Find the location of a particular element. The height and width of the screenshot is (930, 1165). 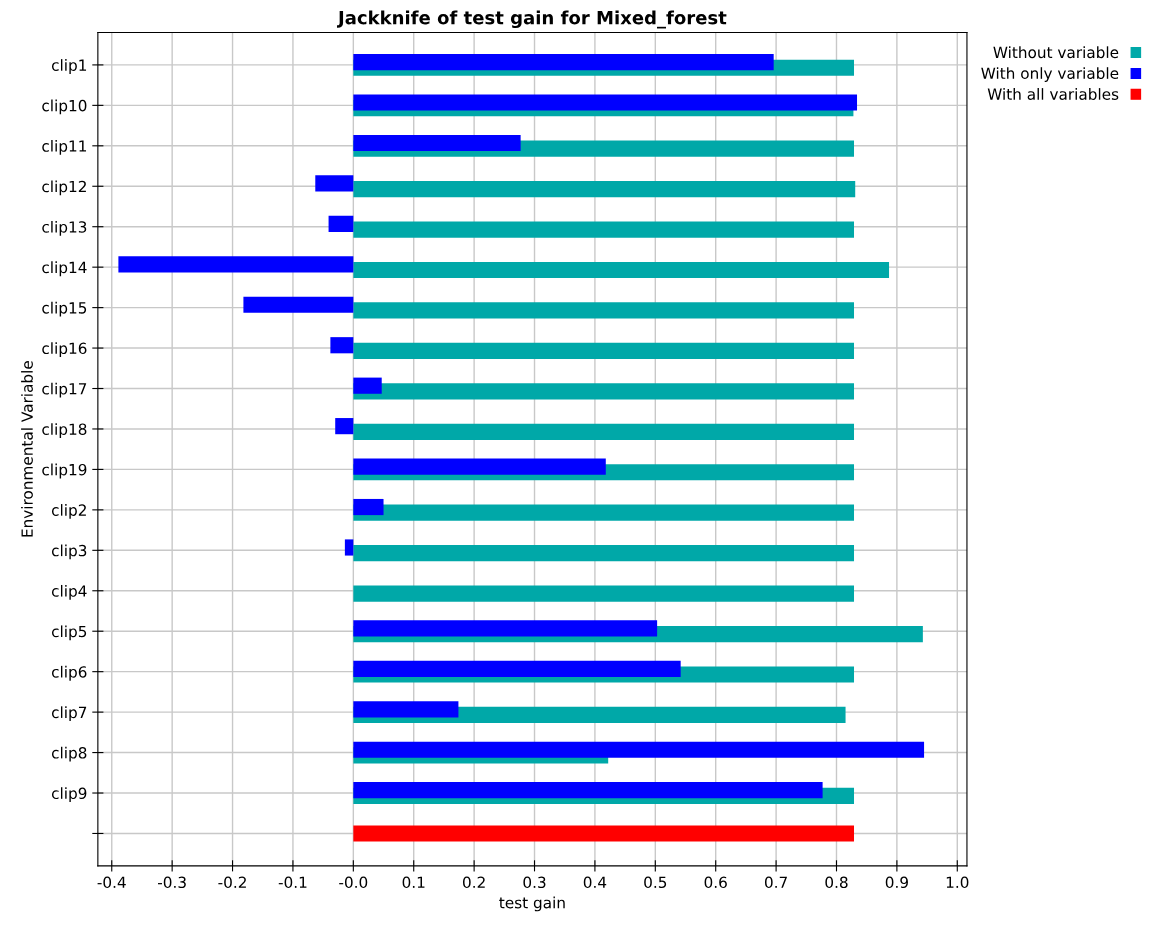

x-tick-label: -0.0 is located at coordinates (353, 882).